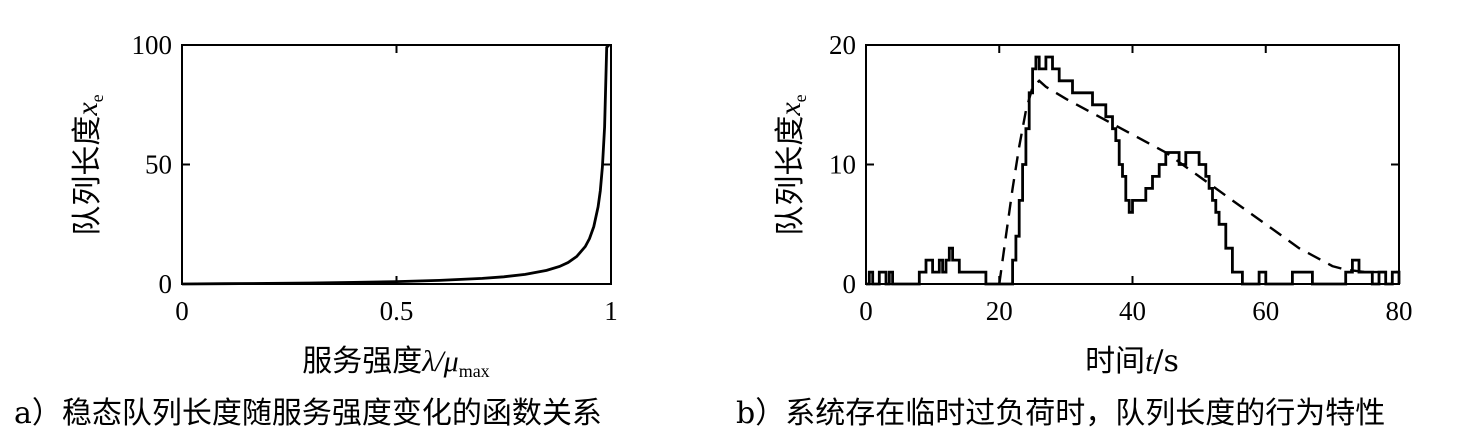 The height and width of the screenshot is (444, 1469). I want to click on chart-b-caption: b）系统存在临时过负荷时，队列长度的行为特性, so click(1060, 413).